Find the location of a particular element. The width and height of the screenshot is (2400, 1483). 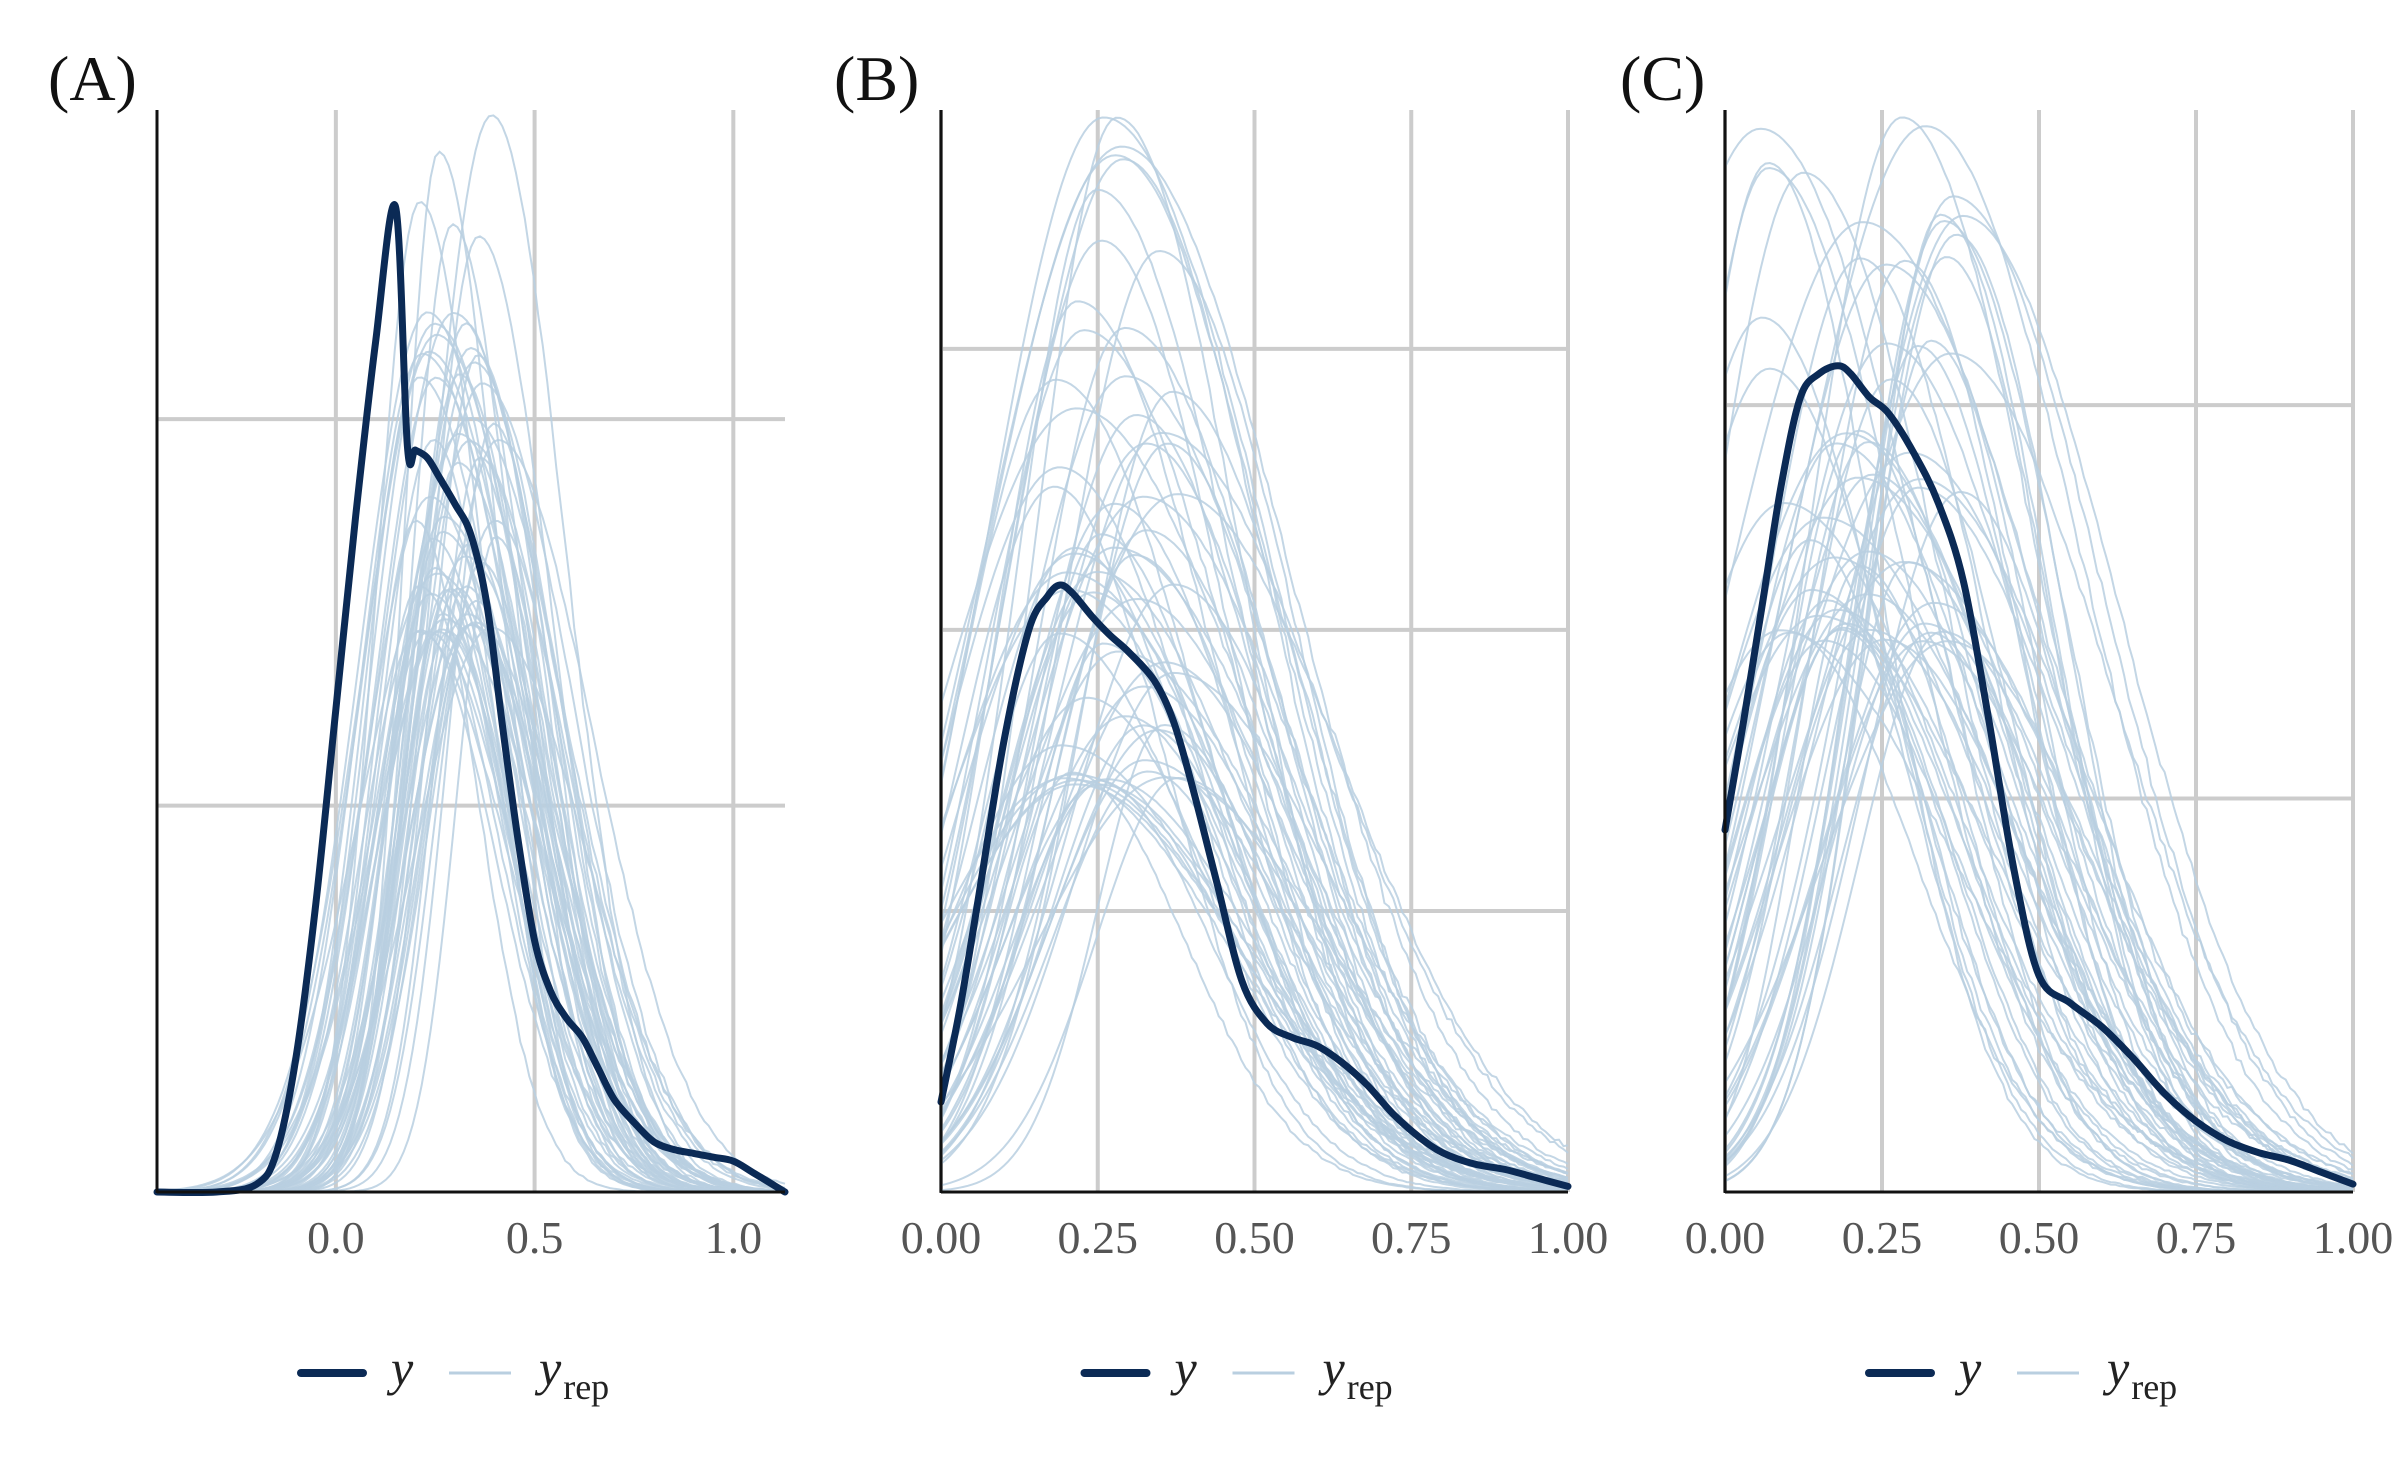

panel-label: (C) is located at coordinates (1662, 78).